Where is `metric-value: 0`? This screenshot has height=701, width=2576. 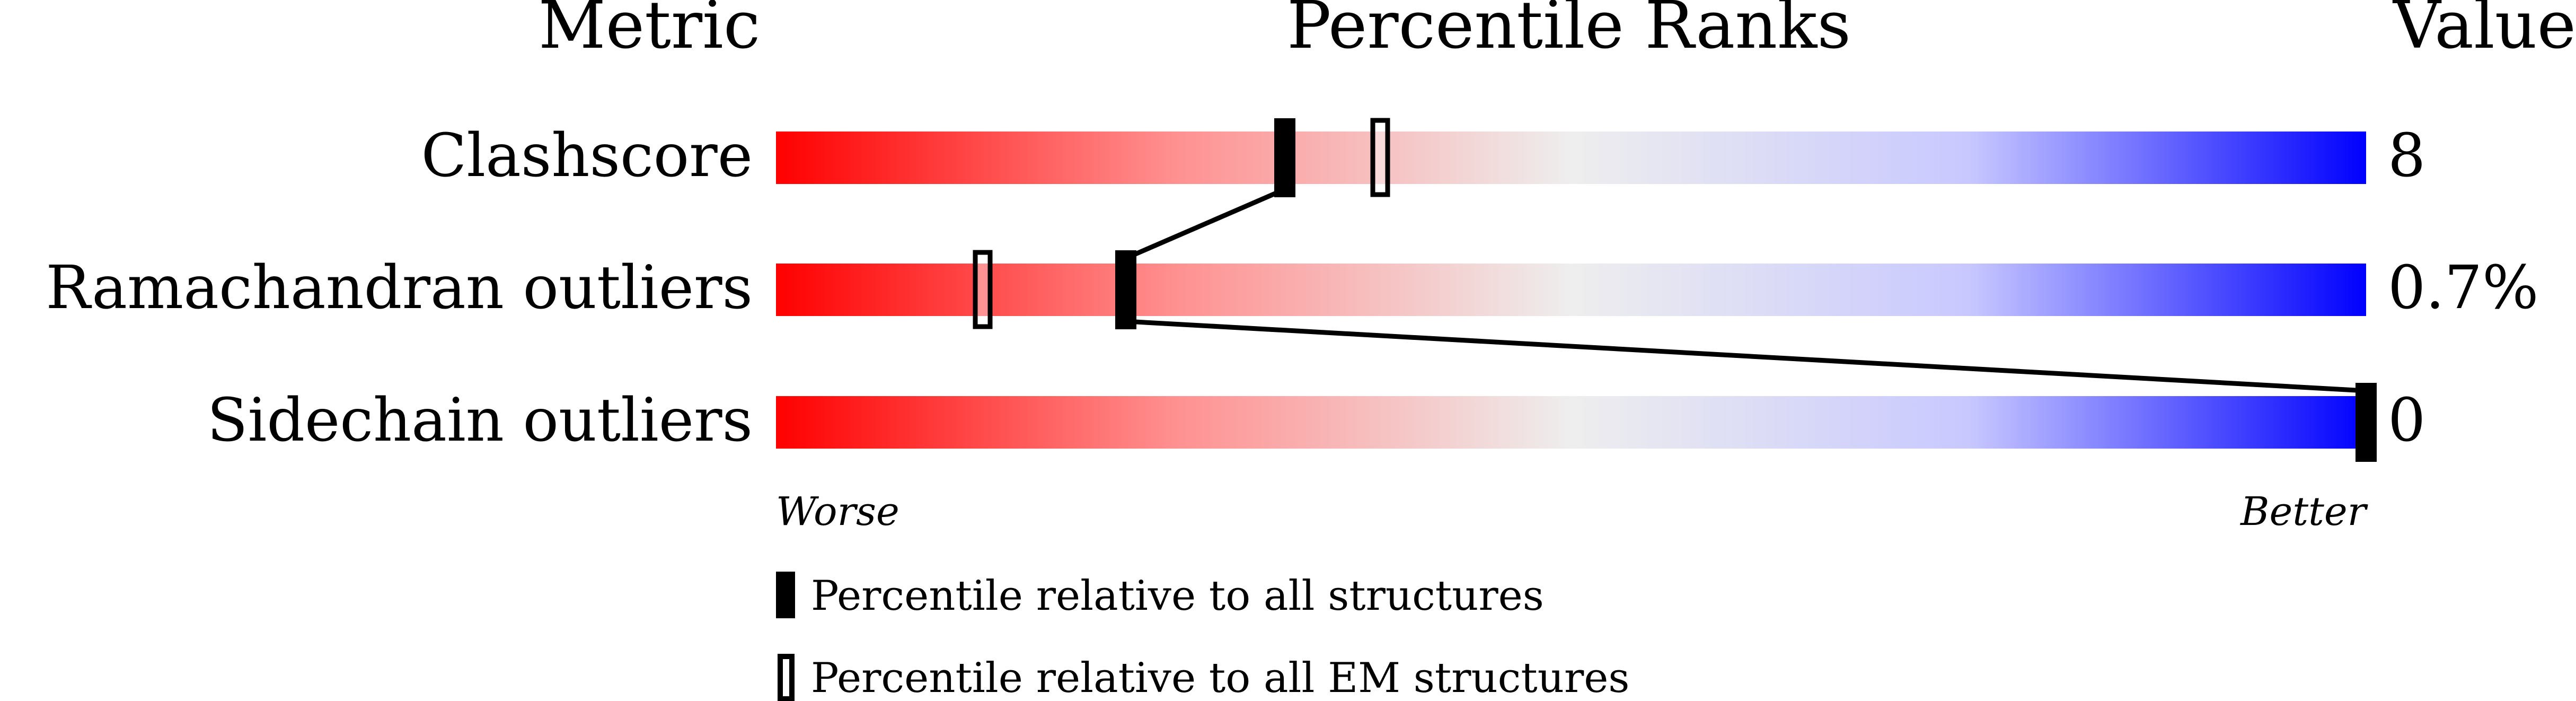 metric-value: 0 is located at coordinates (2406, 420).